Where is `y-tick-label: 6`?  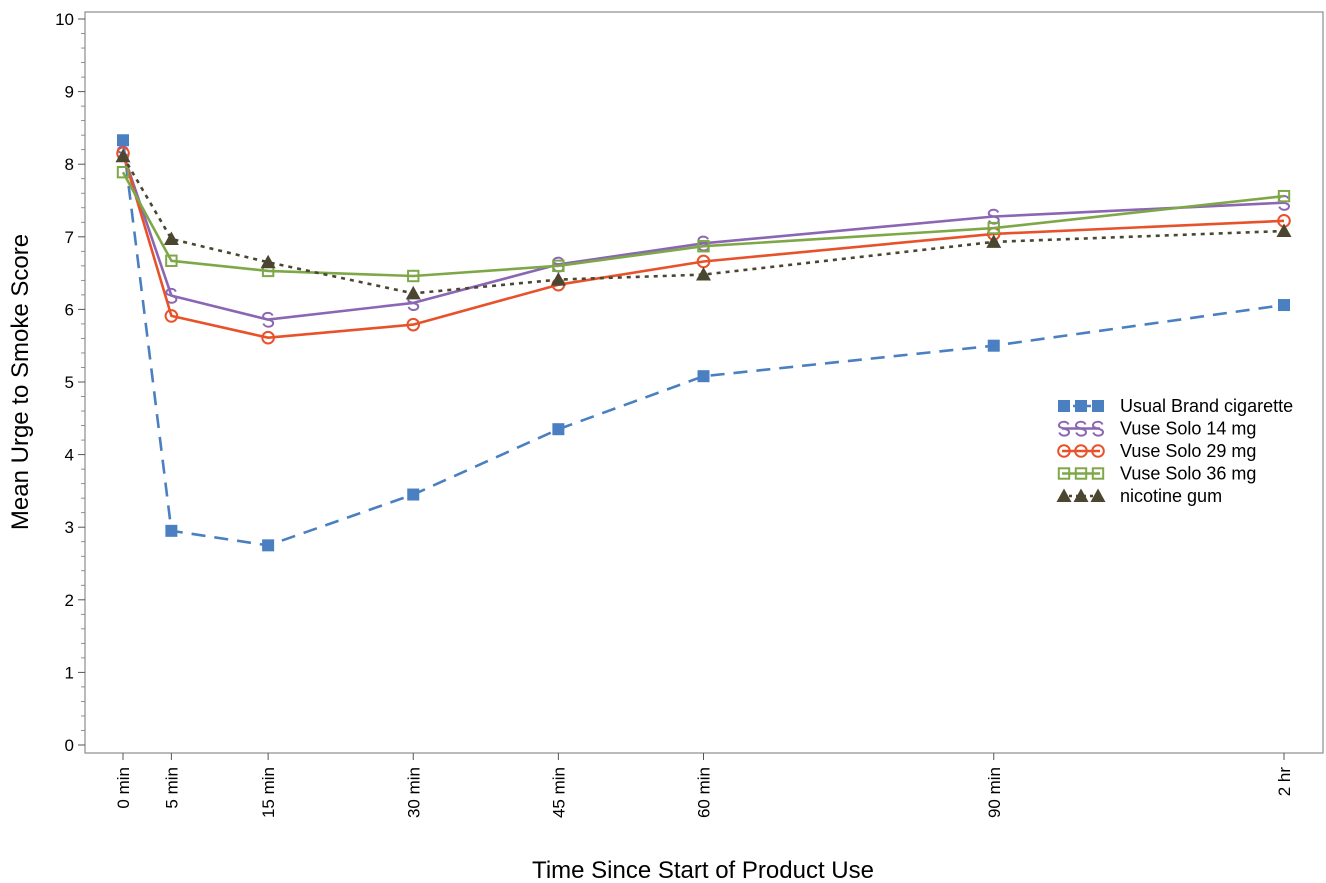
y-tick-label: 6 is located at coordinates (69, 309).